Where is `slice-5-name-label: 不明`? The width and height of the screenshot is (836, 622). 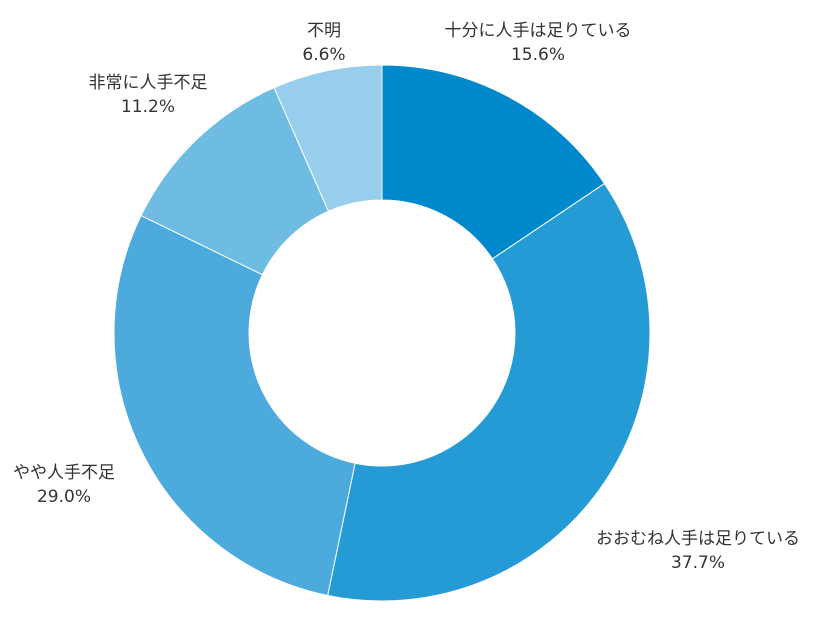
slice-5-name-label: 不明 is located at coordinates (324, 31).